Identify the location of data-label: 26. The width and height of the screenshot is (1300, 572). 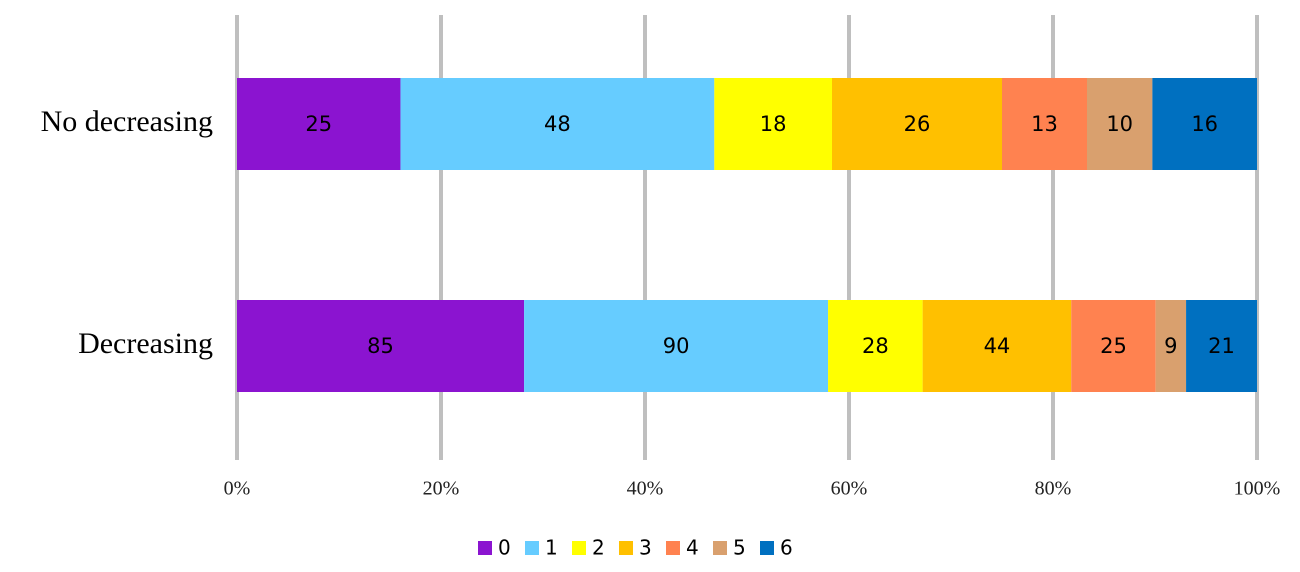
(917, 124).